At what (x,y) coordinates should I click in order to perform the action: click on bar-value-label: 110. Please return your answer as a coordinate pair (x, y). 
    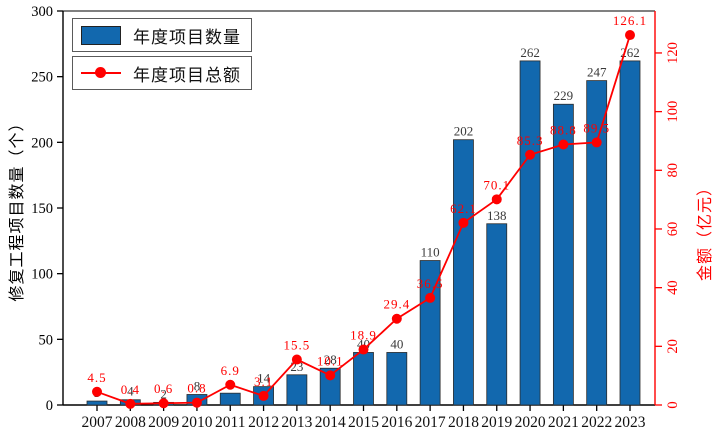
    Looking at the image, I should click on (430, 252).